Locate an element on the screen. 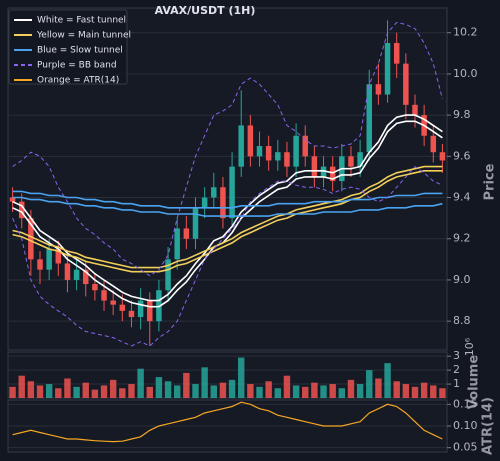 The height and width of the screenshot is (461, 500). legend-box is located at coordinates (68, 47).